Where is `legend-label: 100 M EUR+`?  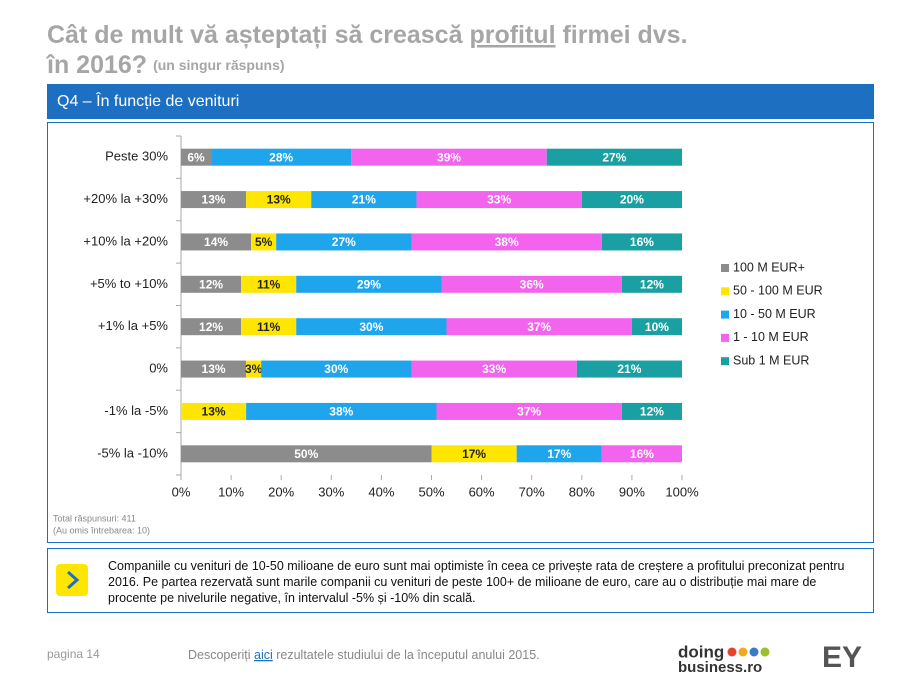
legend-label: 100 M EUR+ is located at coordinates (769, 267).